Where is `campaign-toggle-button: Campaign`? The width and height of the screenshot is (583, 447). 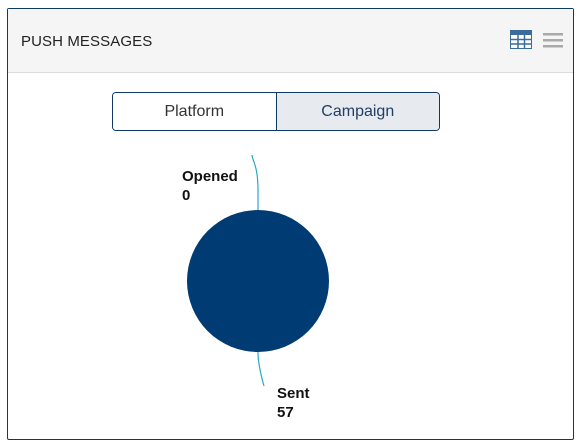 campaign-toggle-button: Campaign is located at coordinates (357, 111).